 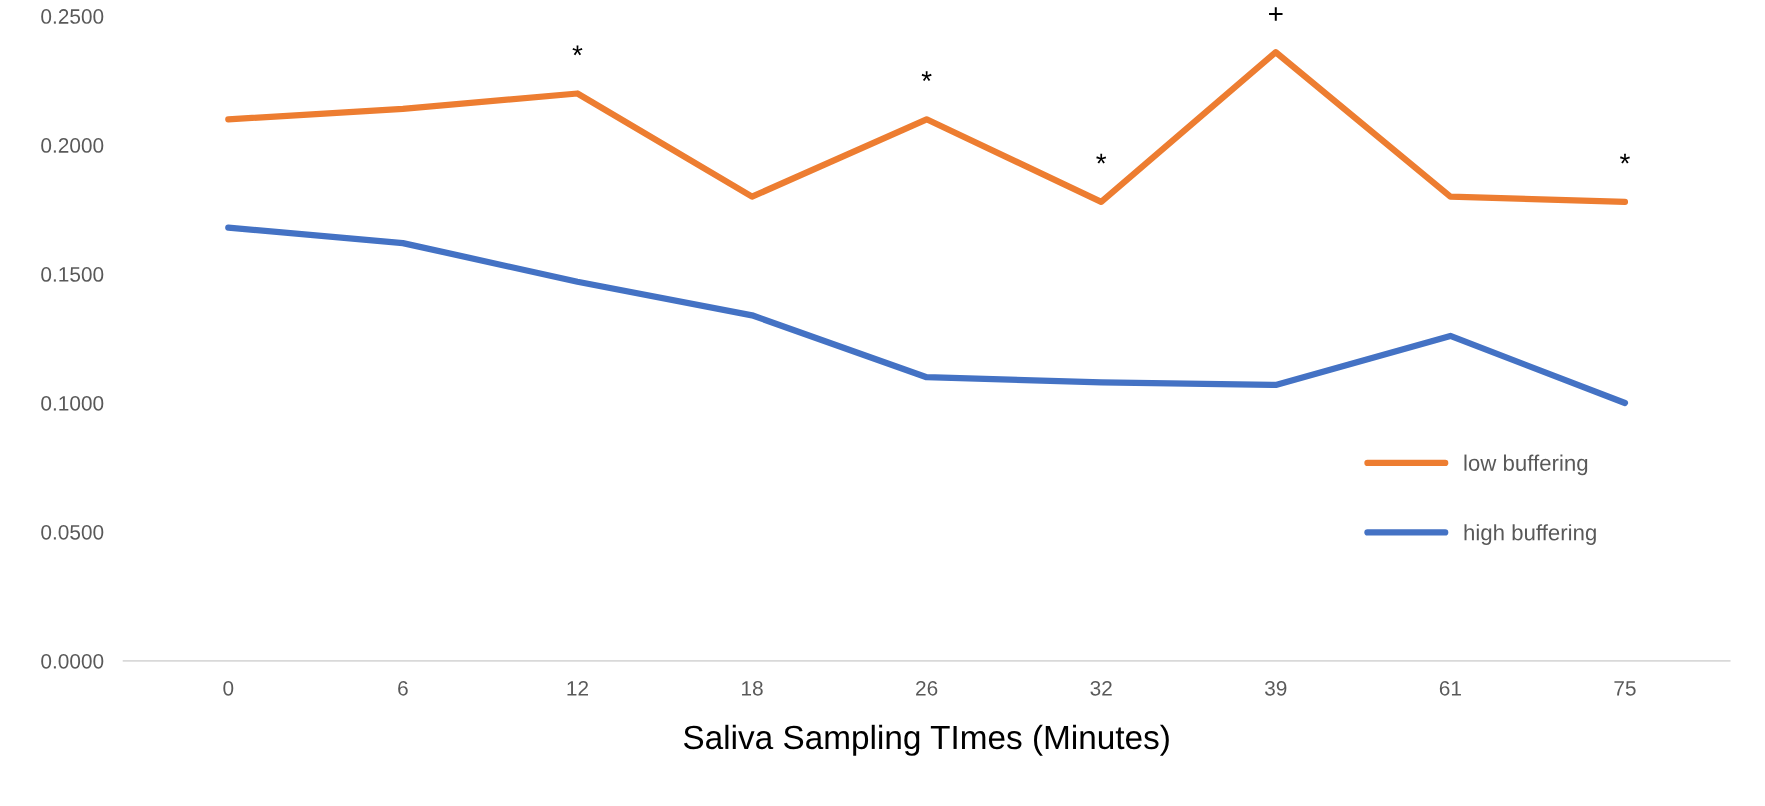 What do you see at coordinates (72, 274) in the screenshot?
I see `y-tick-label: 0.1500` at bounding box center [72, 274].